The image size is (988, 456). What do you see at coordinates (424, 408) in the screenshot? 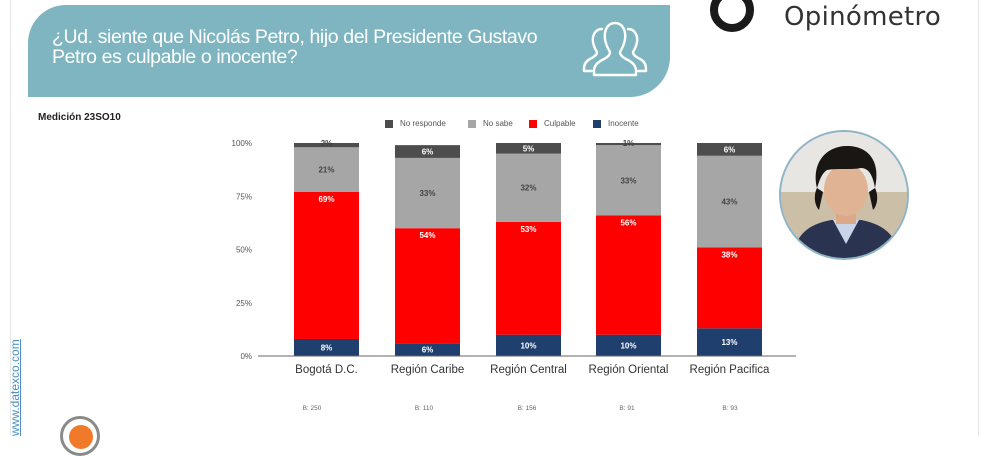
I see `base-label: B: 110` at bounding box center [424, 408].